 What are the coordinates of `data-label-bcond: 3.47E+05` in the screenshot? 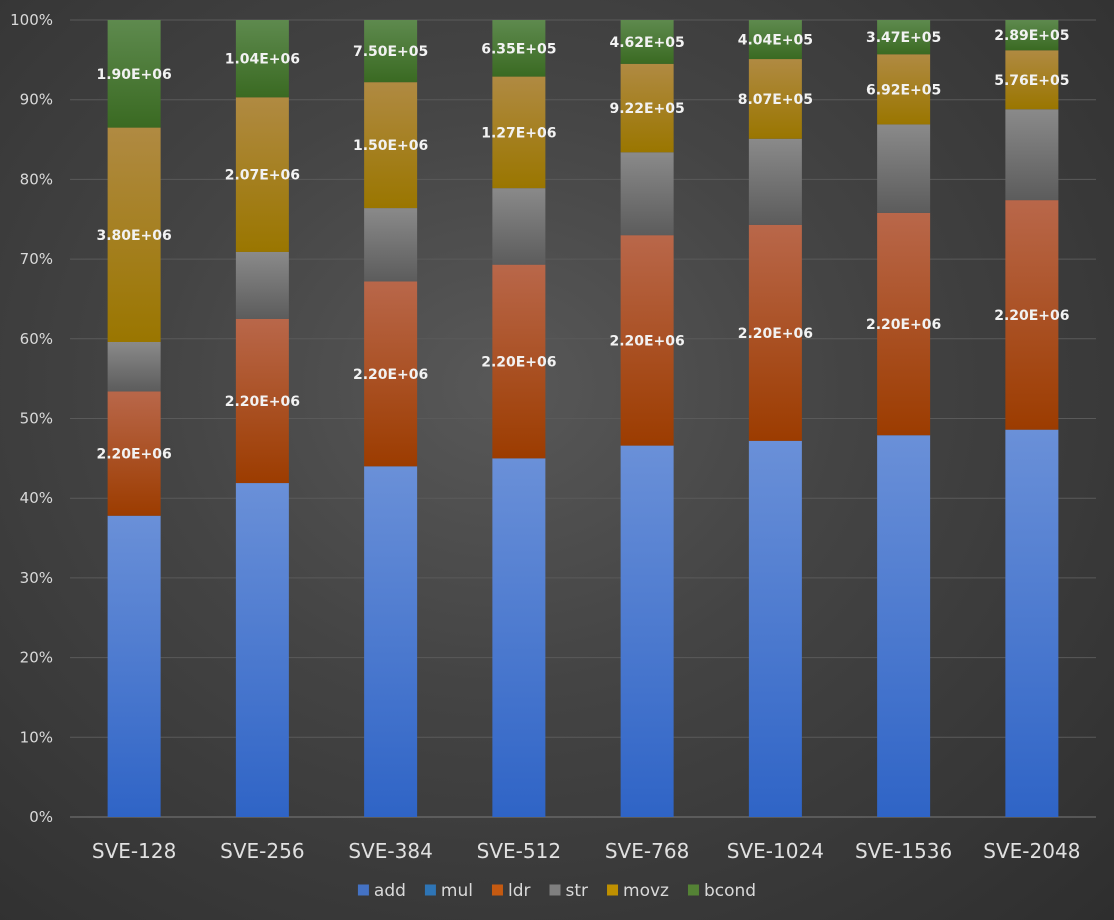 It's located at (903, 38).